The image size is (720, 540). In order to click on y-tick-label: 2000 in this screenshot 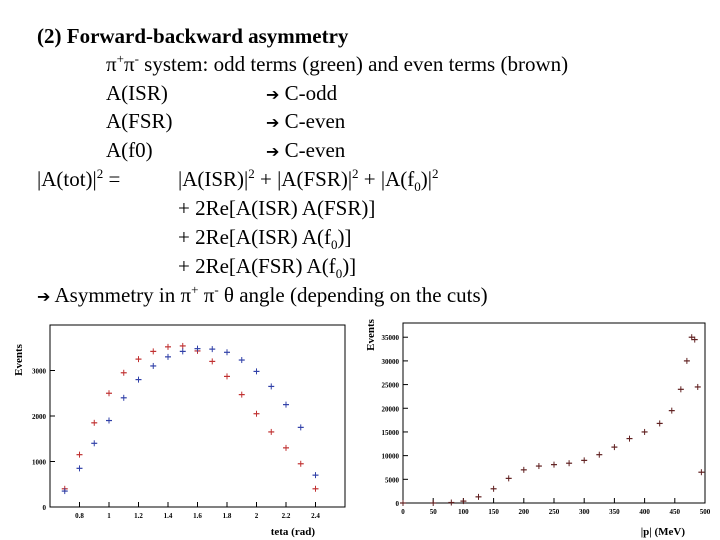, I will do `click(39, 417)`.